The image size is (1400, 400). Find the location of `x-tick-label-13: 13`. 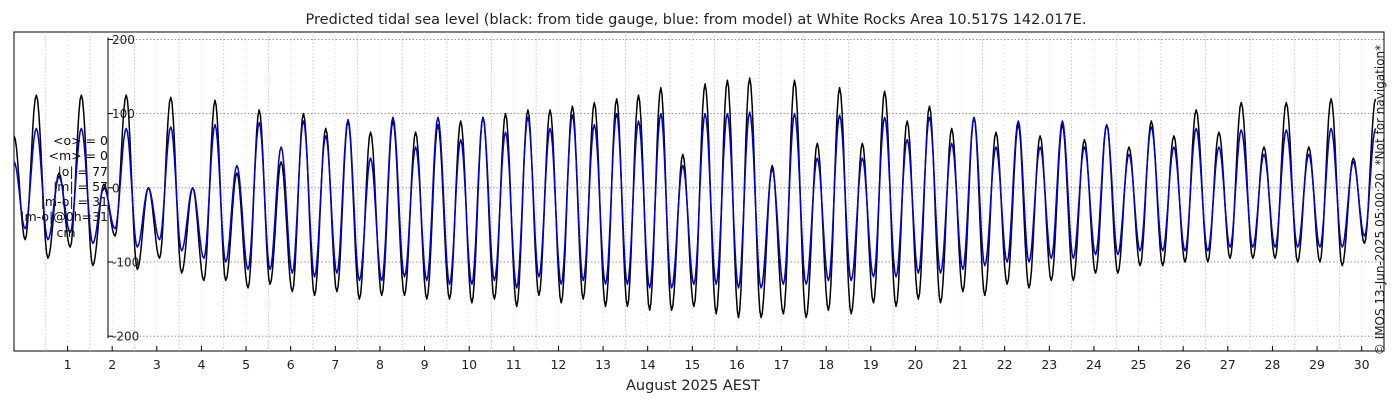

x-tick-label-13: 13 is located at coordinates (603, 364).